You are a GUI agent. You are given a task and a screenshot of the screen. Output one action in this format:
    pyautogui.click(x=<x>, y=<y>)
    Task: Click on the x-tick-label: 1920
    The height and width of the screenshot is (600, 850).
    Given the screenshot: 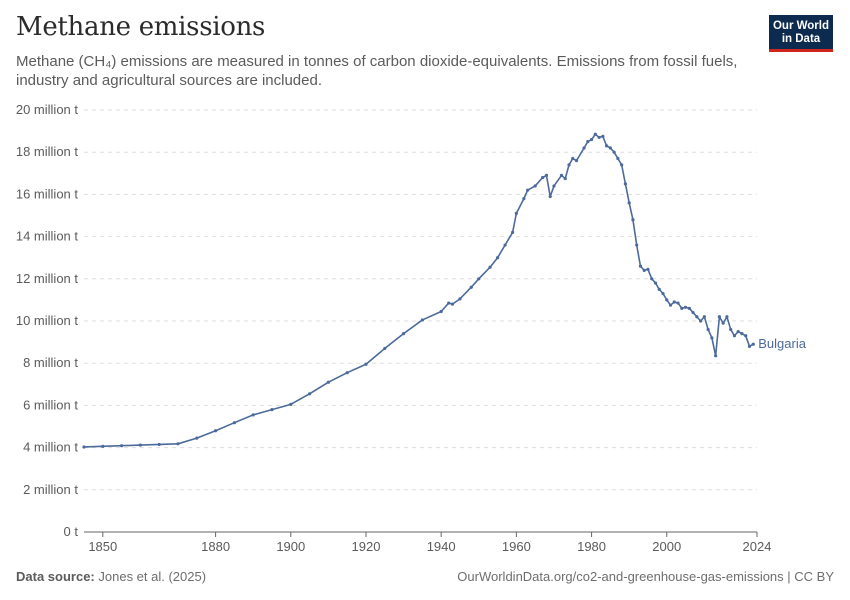 What is the action you would take?
    pyautogui.click(x=366, y=546)
    